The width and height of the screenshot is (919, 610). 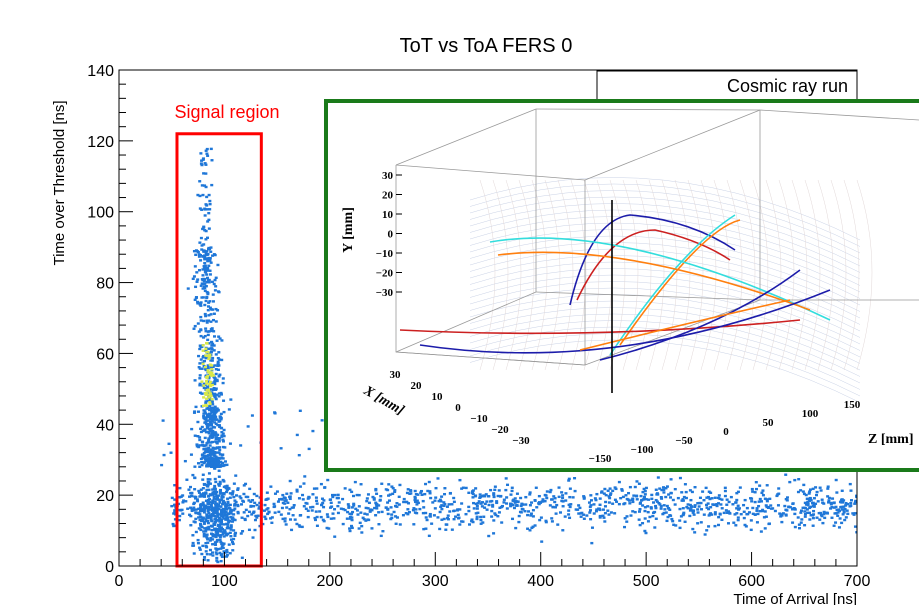 What do you see at coordinates (521, 441) in the screenshot?
I see `inset-x-tick-label: −30` at bounding box center [521, 441].